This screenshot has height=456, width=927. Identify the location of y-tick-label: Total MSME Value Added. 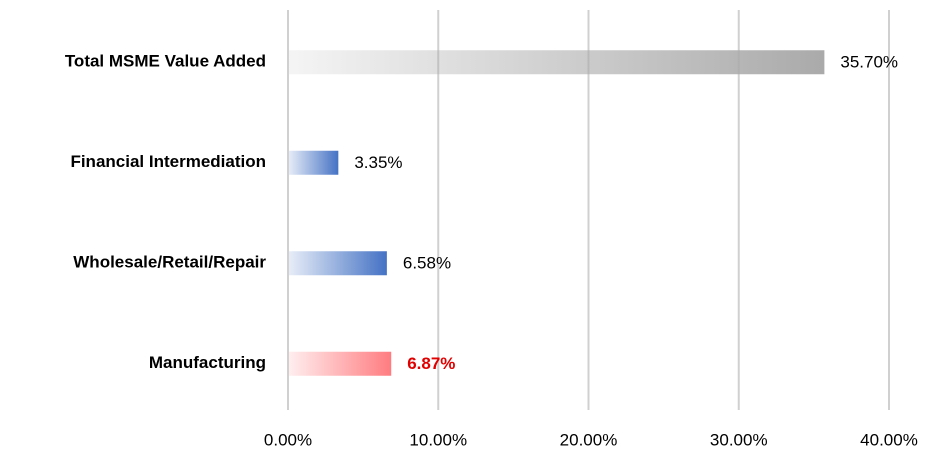
(165, 61).